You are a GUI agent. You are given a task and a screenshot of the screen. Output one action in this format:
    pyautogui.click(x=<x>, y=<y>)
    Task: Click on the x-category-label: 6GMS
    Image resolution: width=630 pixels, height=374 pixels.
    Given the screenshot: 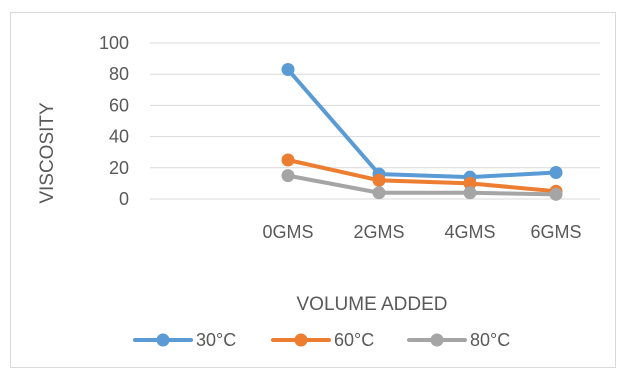 What is the action you would take?
    pyautogui.click(x=555, y=232)
    